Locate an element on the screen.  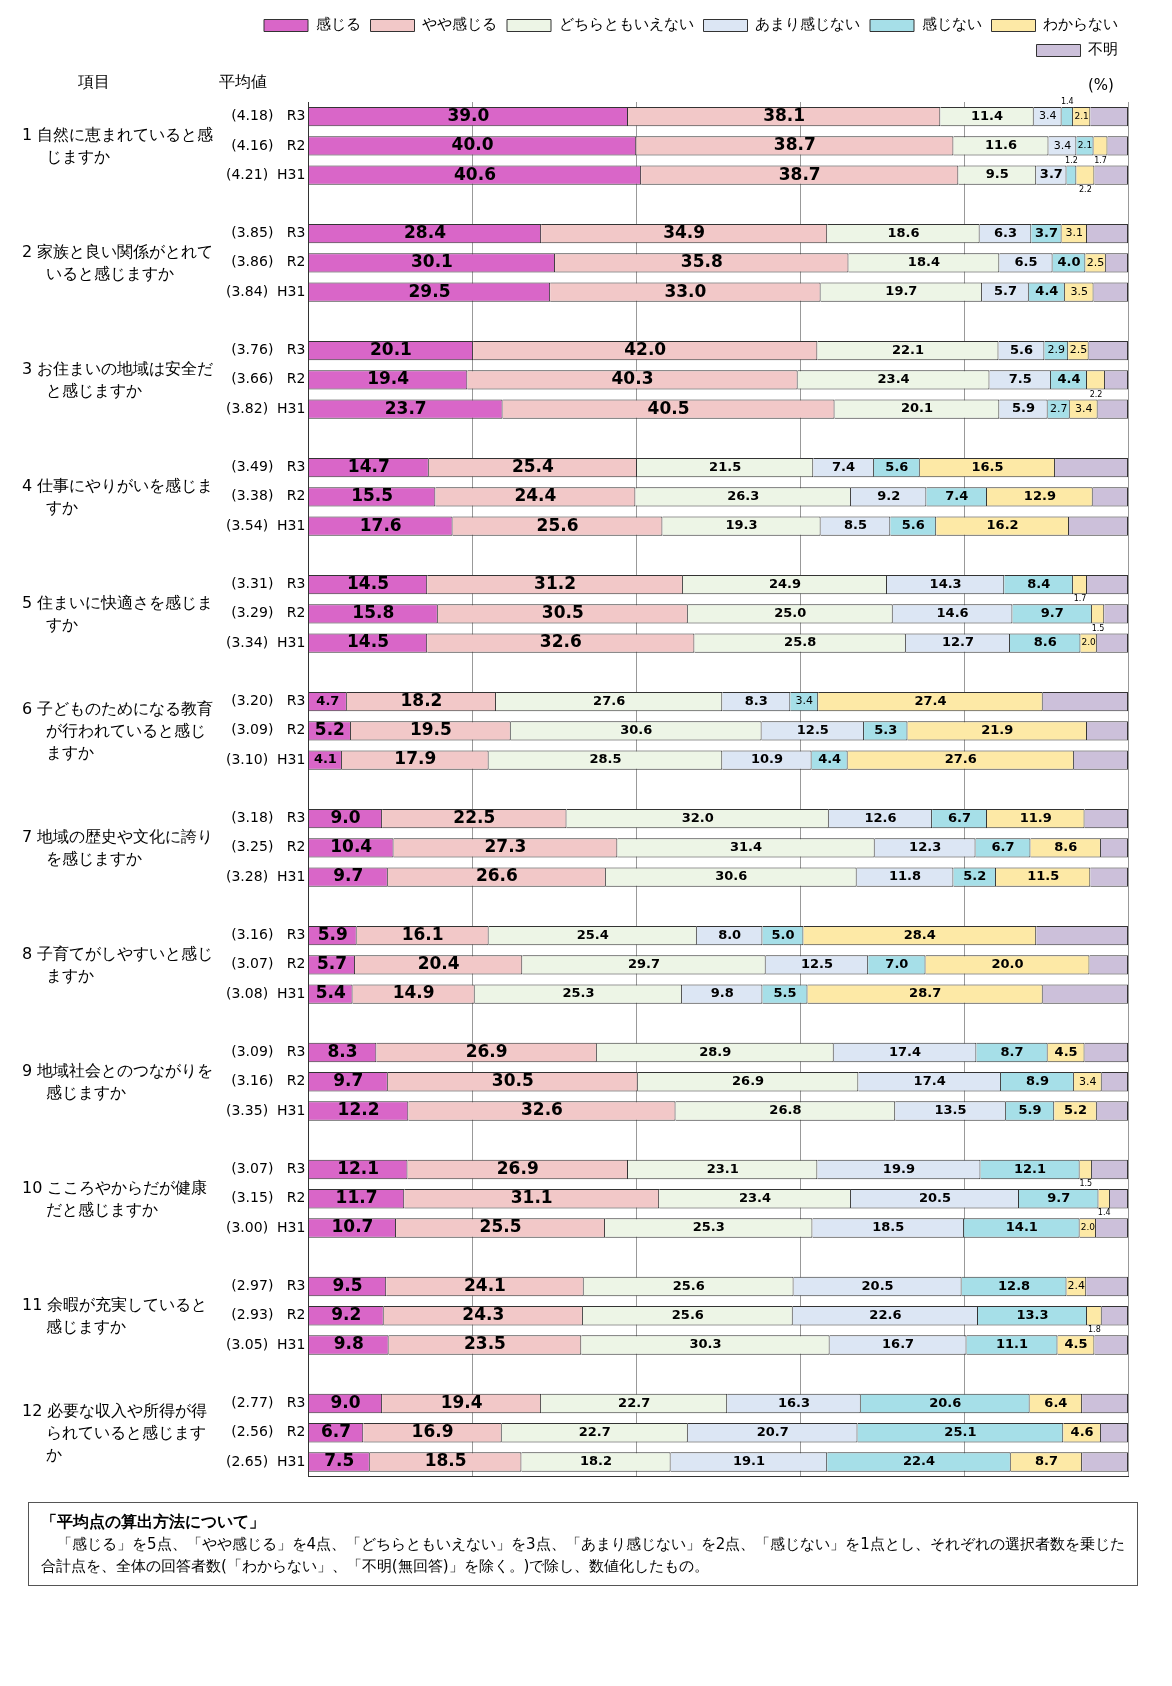
y-tick-label: (3.31) R3 is located at coordinates (268, 583).